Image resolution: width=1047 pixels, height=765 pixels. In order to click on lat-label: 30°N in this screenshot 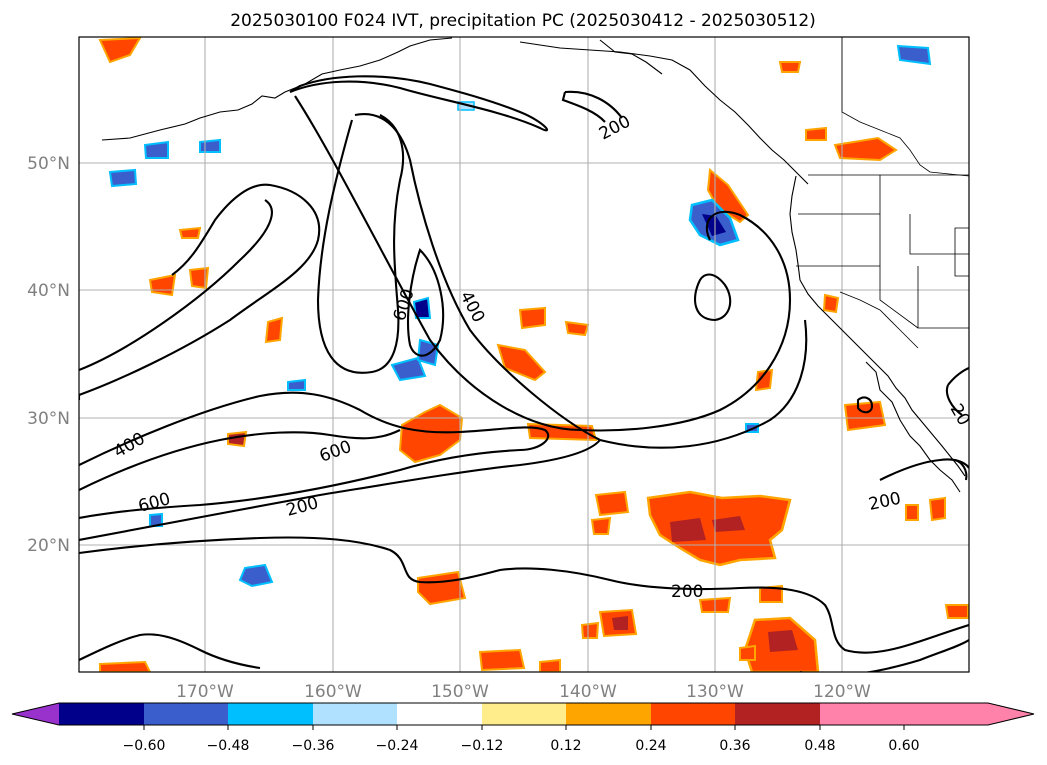, I will do `click(48, 419)`.